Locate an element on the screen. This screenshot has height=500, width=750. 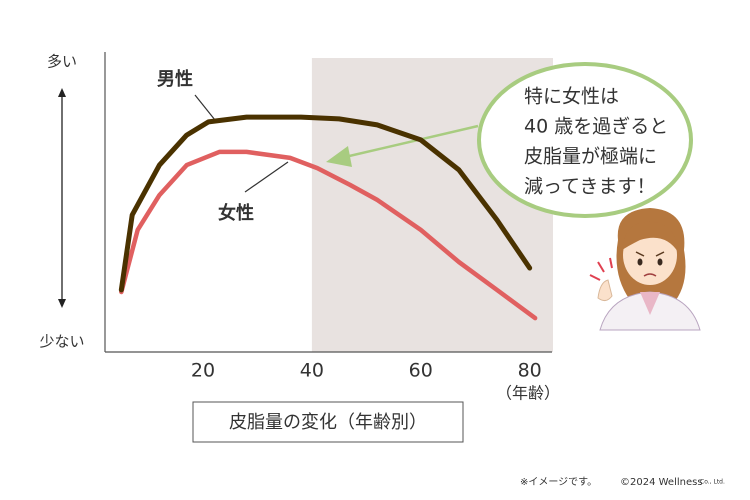
bubble-text: 40 歳を過ぎると is located at coordinates (596, 127).